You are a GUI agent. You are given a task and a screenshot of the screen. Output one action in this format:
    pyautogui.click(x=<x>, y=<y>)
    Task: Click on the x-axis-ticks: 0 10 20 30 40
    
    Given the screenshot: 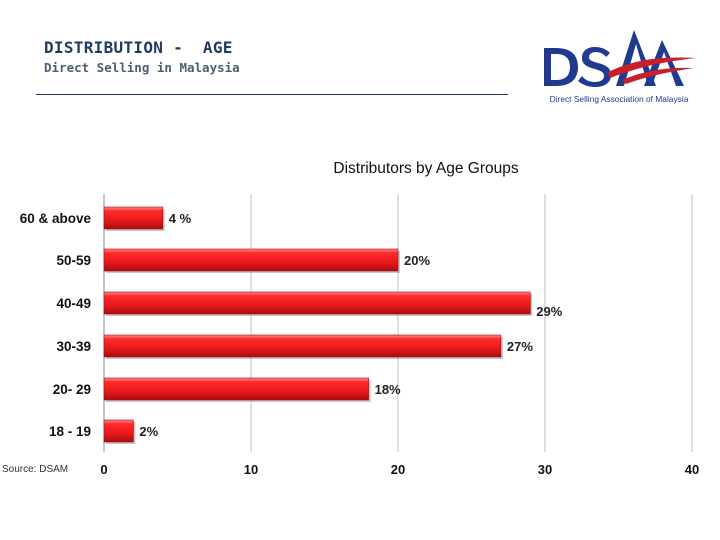 What is the action you would take?
    pyautogui.click(x=399, y=469)
    